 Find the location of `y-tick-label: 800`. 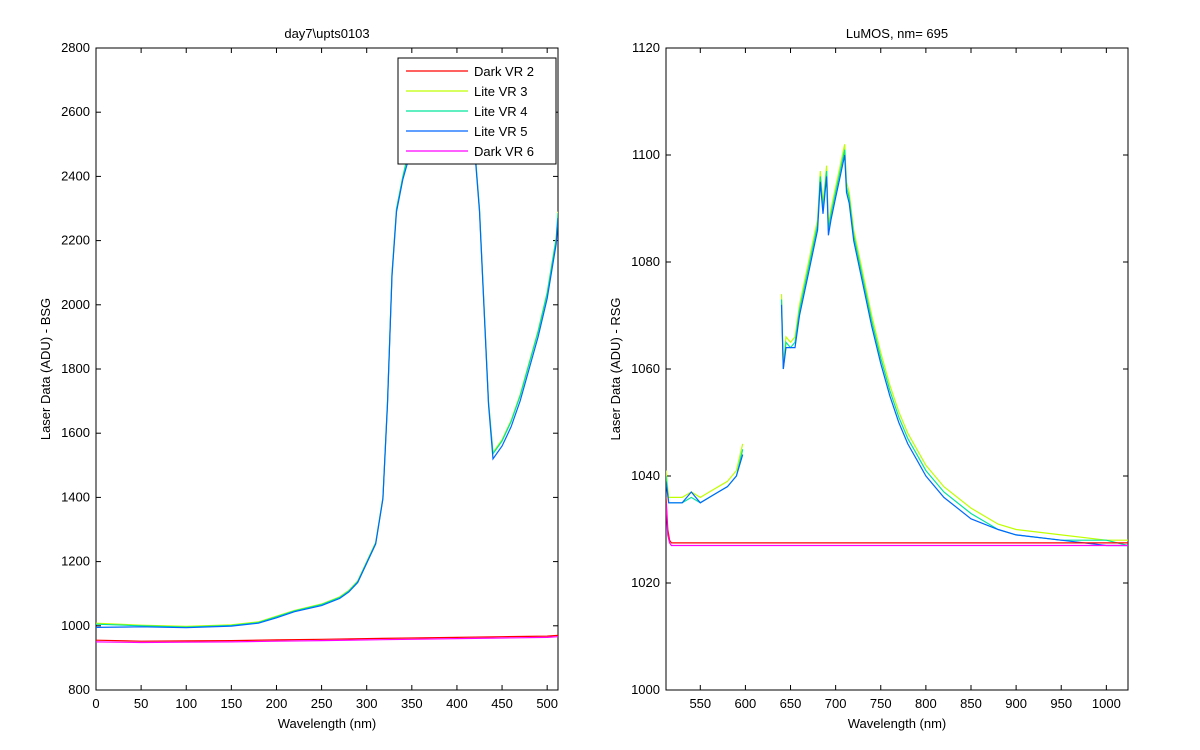

y-tick-label: 800 is located at coordinates (79, 689).